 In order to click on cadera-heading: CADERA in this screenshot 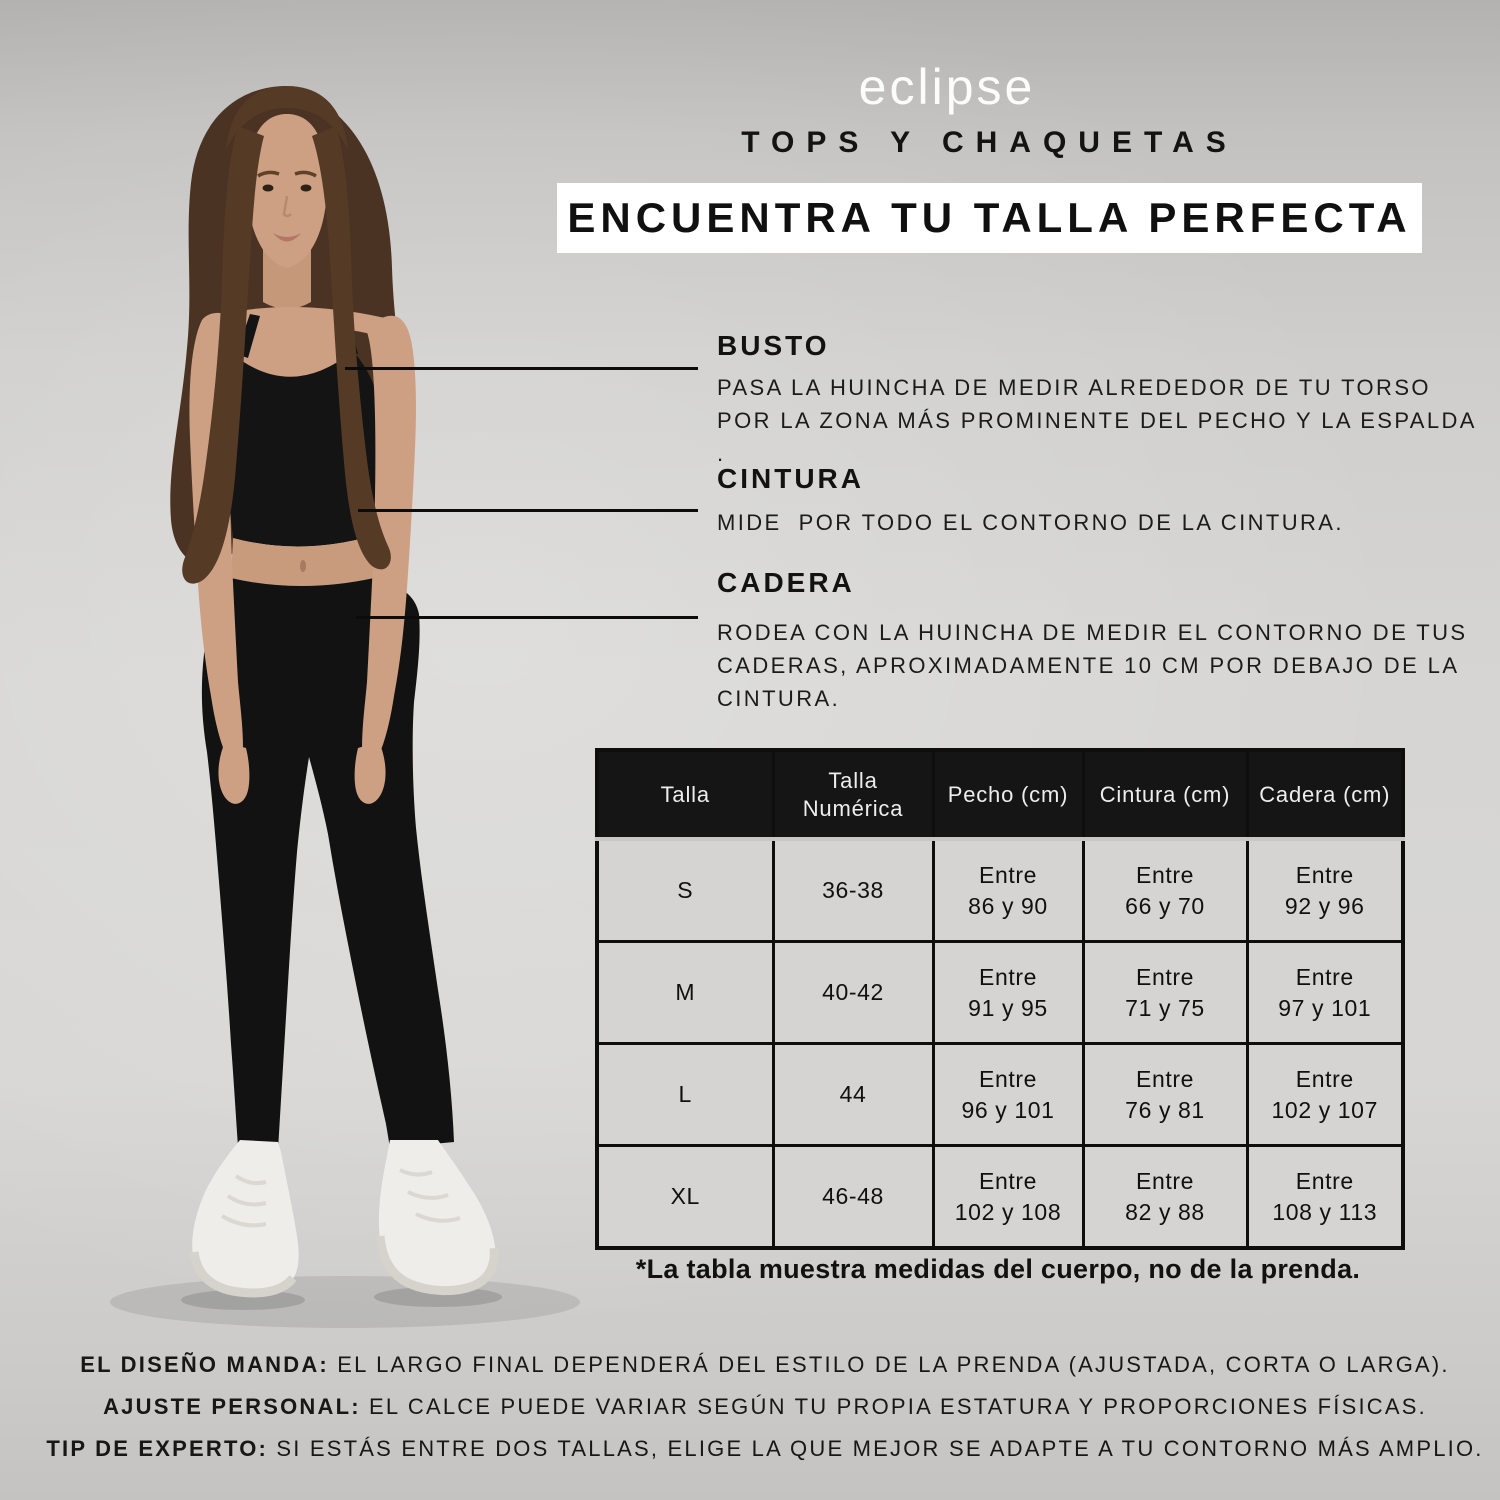, I will do `click(786, 582)`.